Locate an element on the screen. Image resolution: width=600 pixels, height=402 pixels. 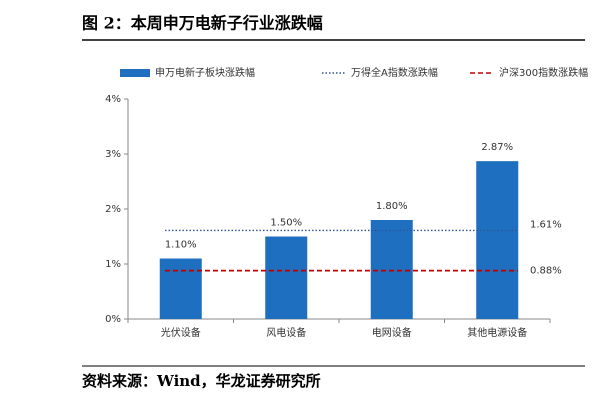
legend-label: 万得全A指数涨跌幅 is located at coordinates (394, 72).